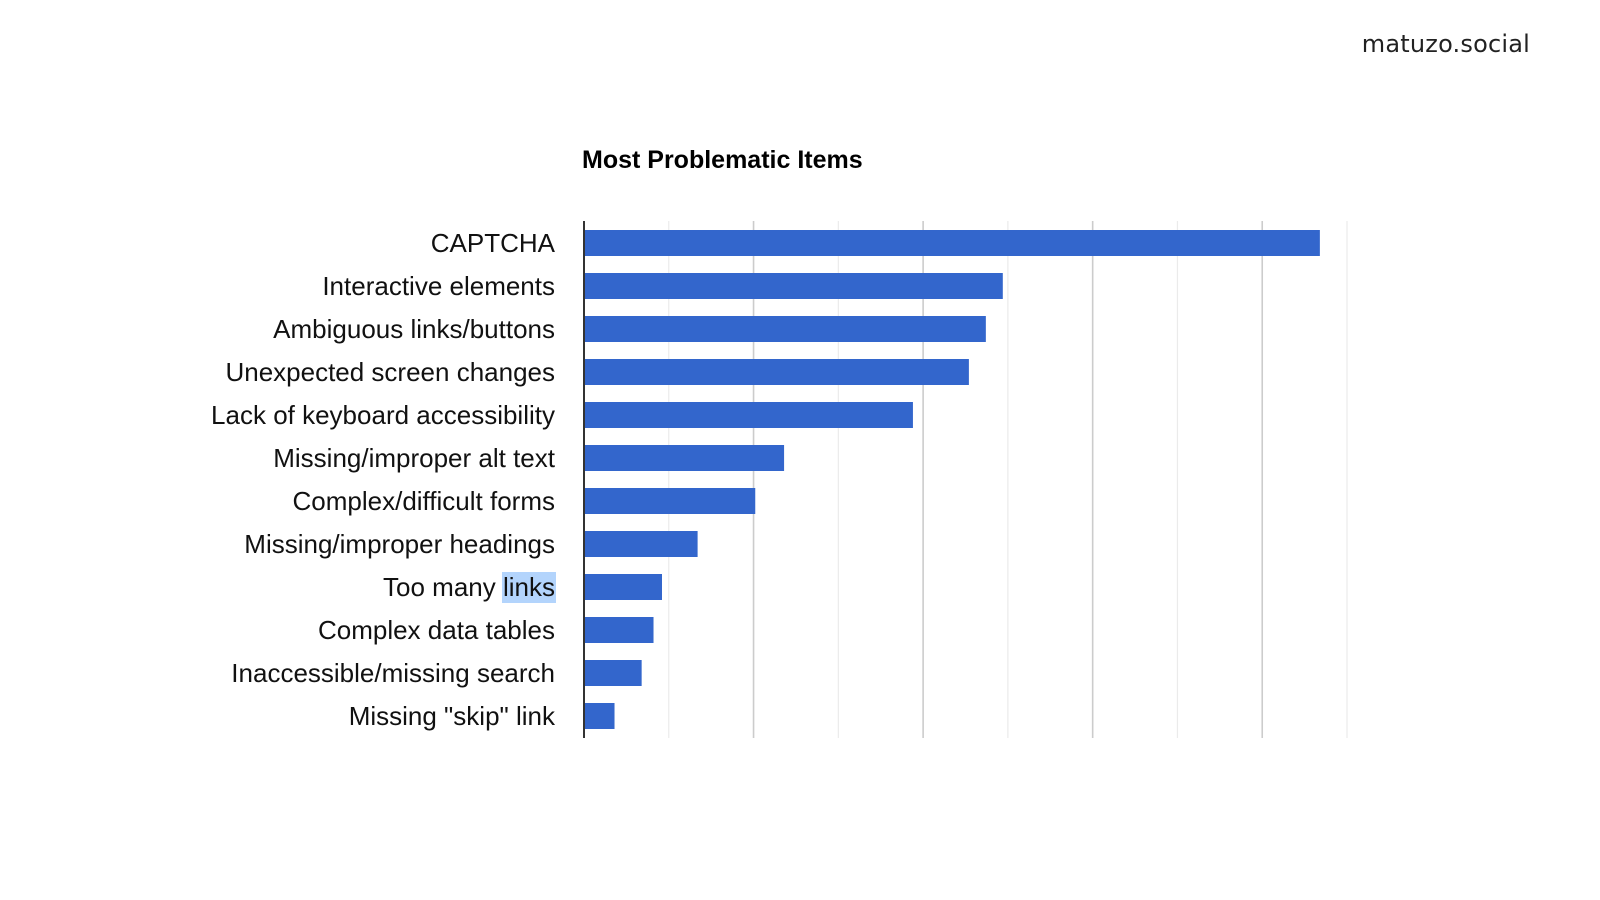 The image size is (1600, 900). I want to click on bar-missing-improper-headings, so click(641, 544).